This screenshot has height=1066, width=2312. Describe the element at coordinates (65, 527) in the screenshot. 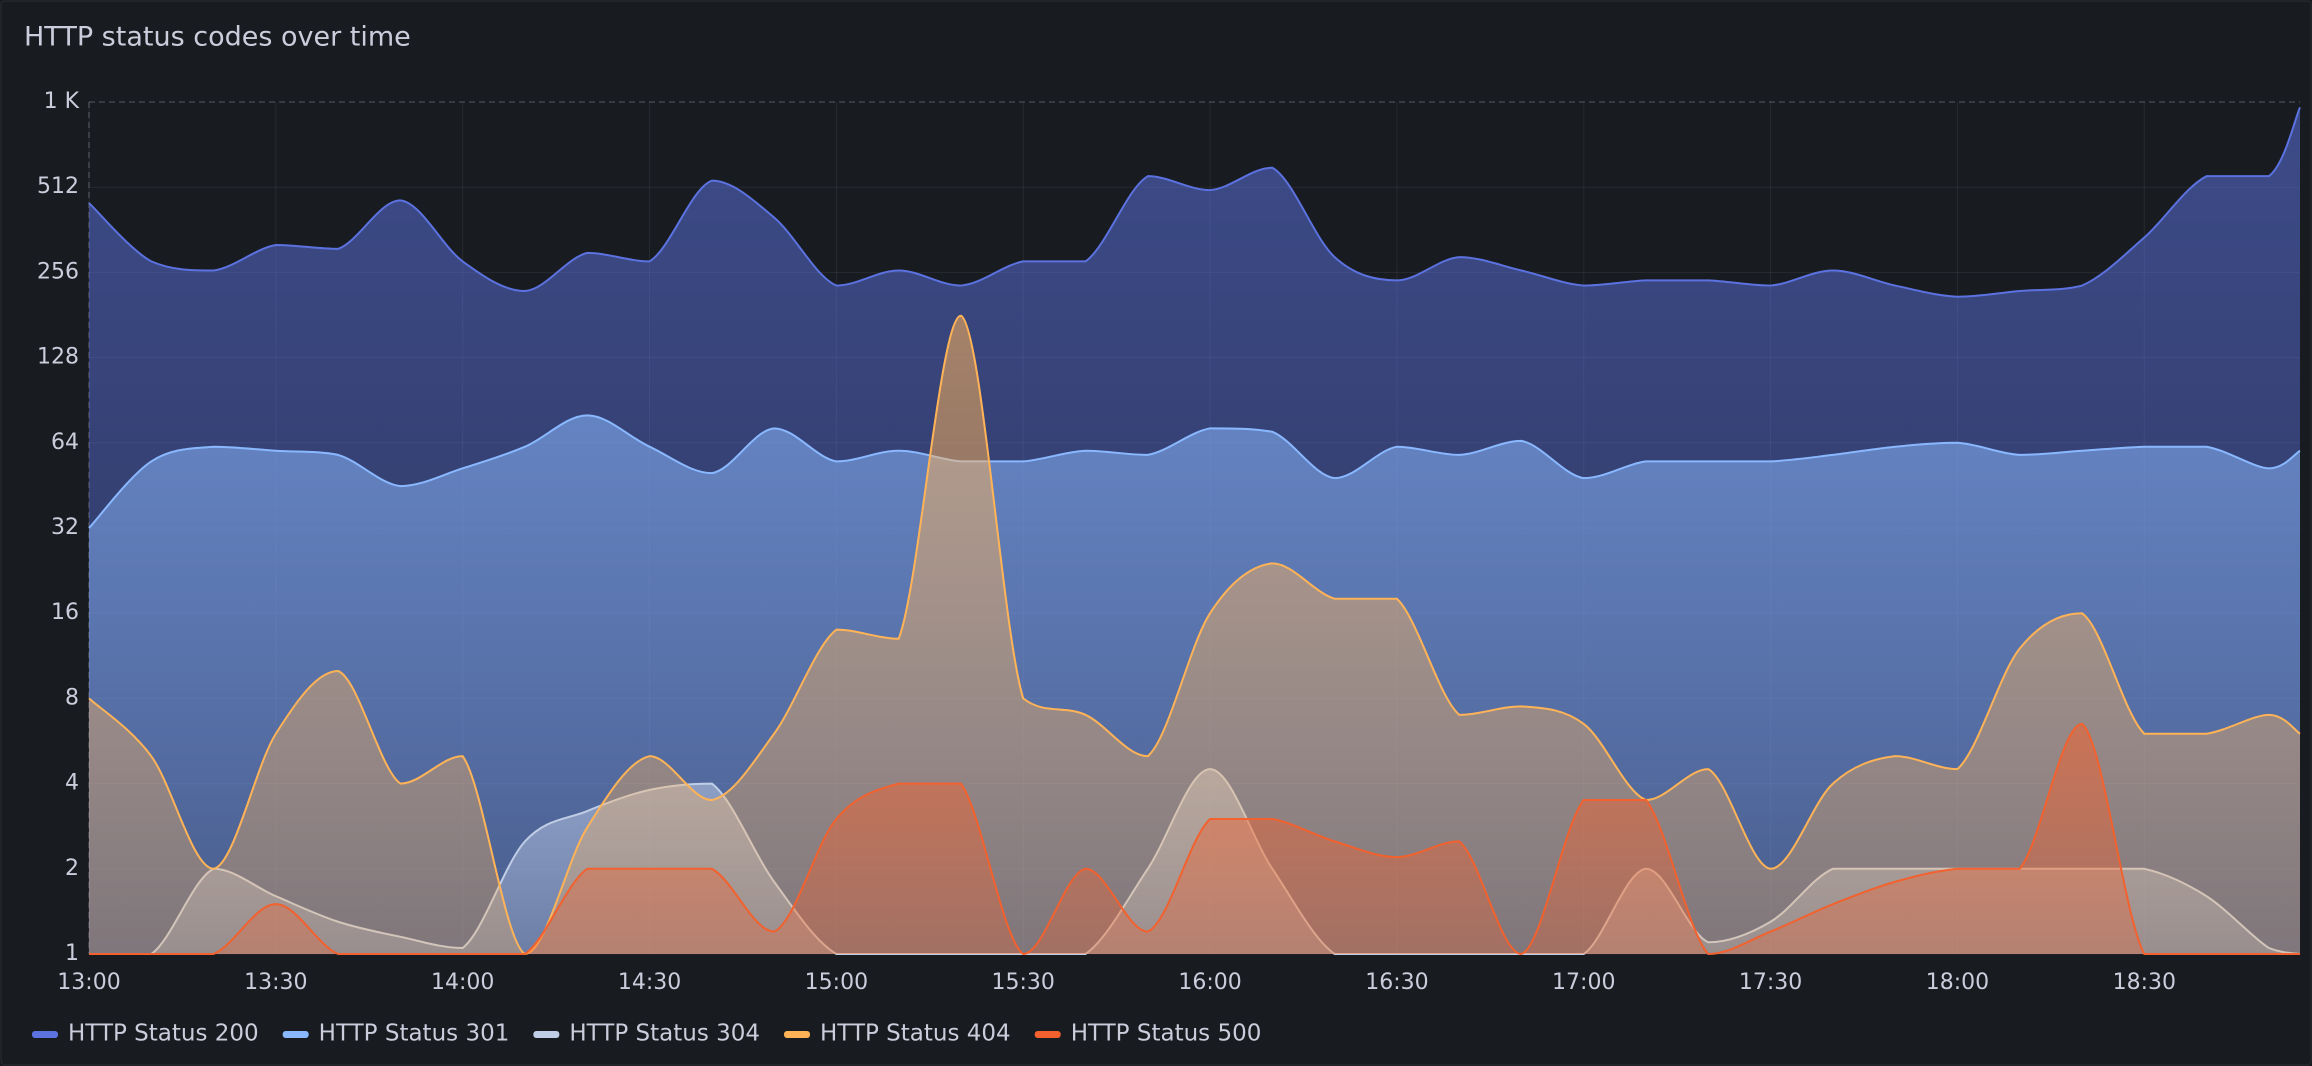

I see `y-tick-label: 32` at that location.